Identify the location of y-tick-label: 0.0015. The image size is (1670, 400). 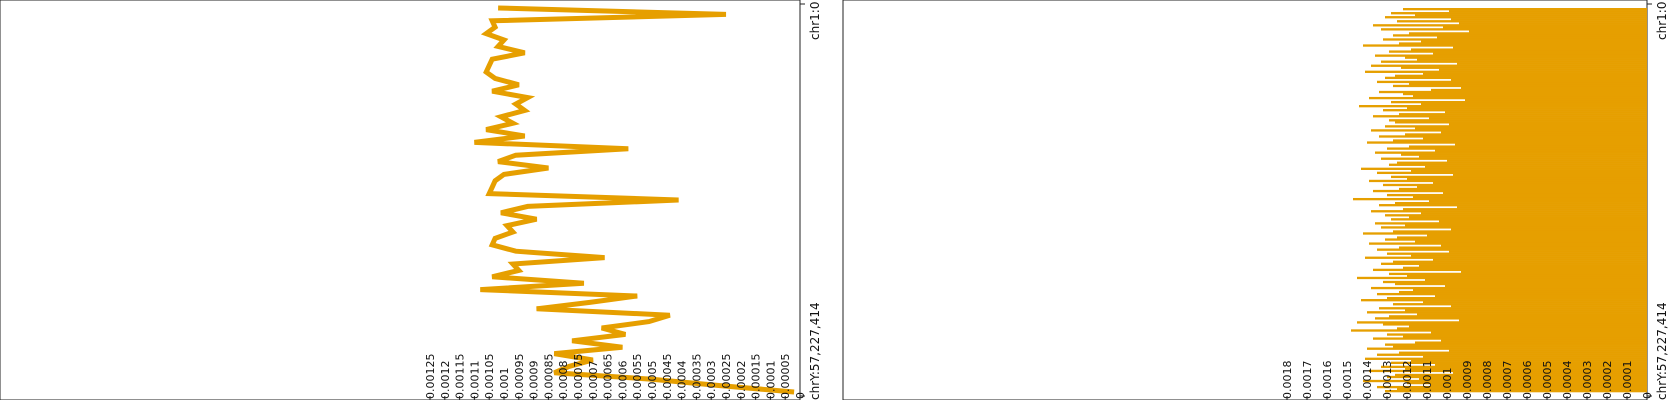
(1347, 380).